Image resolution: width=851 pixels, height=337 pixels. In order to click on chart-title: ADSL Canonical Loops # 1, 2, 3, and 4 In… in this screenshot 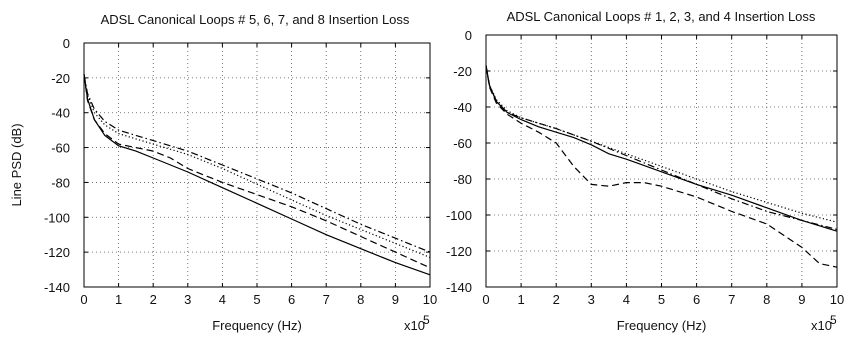, I will do `click(661, 16)`.